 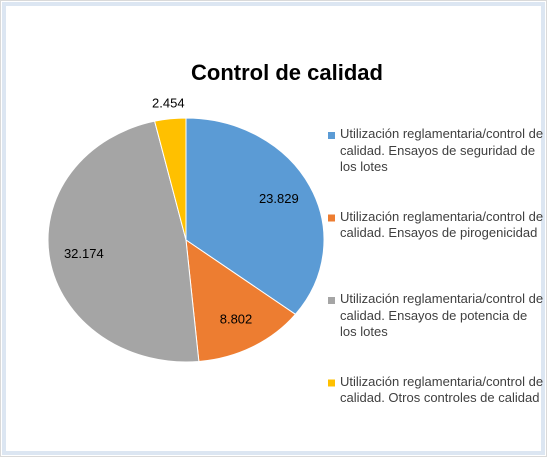 I want to click on chart-title: Control de calidad, so click(x=287, y=72).